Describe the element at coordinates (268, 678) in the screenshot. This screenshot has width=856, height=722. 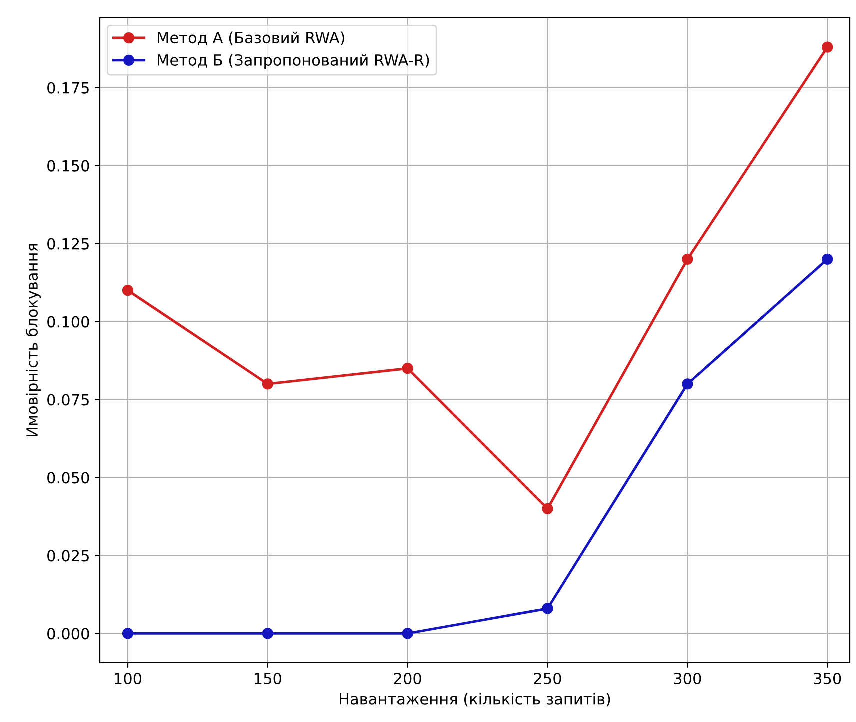
I see `x-tick-label: 150` at that location.